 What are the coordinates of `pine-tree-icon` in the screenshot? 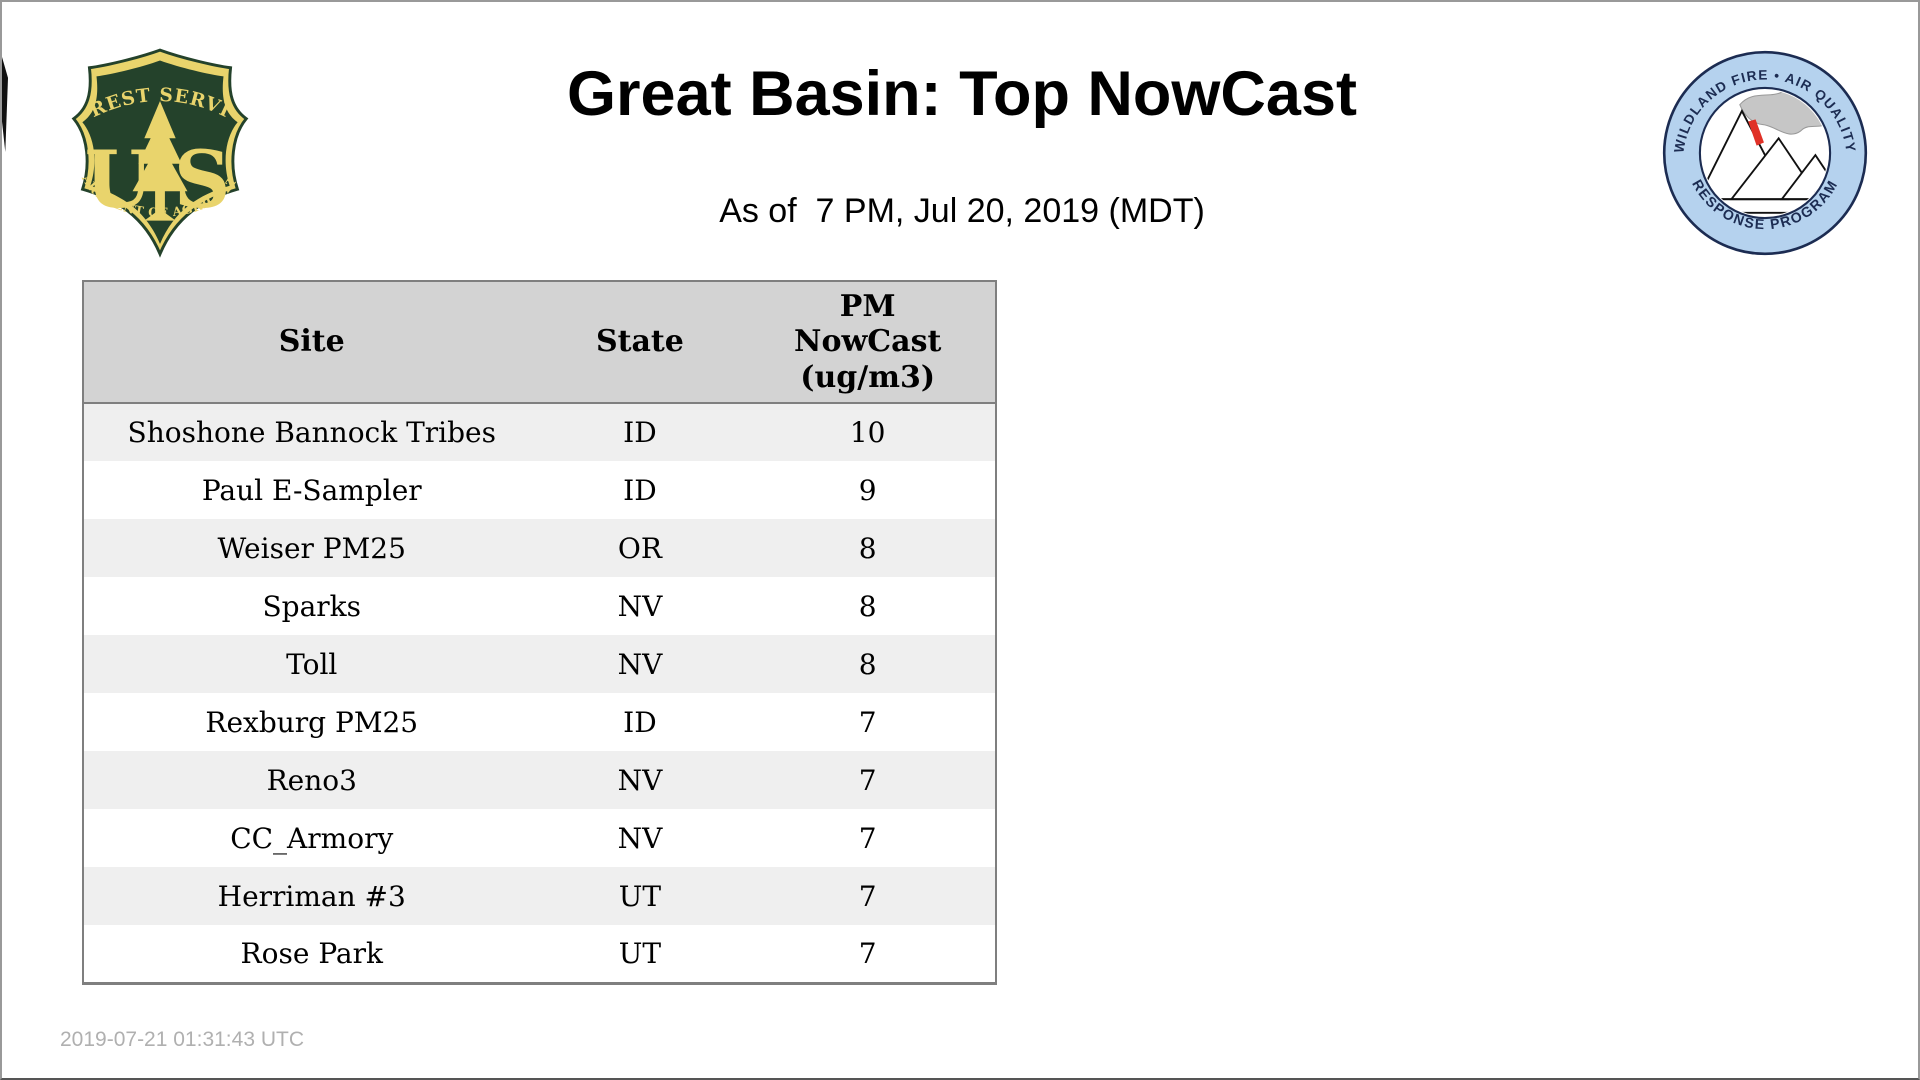 It's located at (160, 161).